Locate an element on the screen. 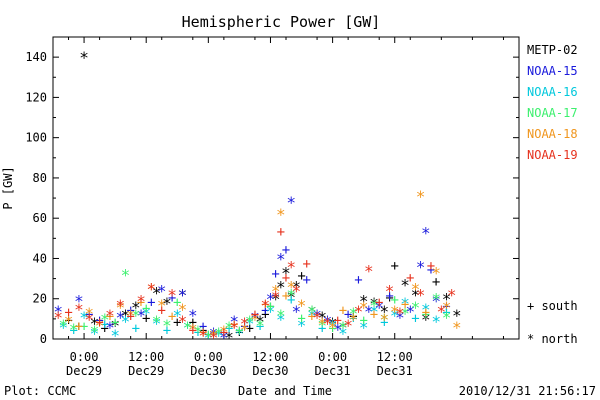  y-tick-label: 0 is located at coordinates (43, 339).